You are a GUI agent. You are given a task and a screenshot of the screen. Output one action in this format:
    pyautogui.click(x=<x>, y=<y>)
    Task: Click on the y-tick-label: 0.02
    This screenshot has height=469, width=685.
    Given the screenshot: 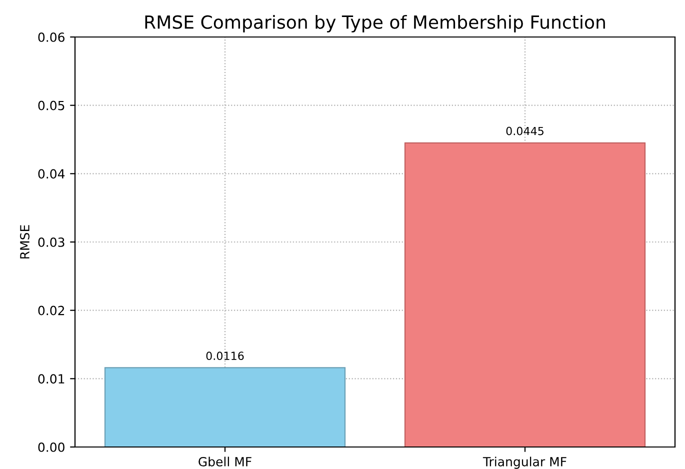 What is the action you would take?
    pyautogui.click(x=51, y=311)
    